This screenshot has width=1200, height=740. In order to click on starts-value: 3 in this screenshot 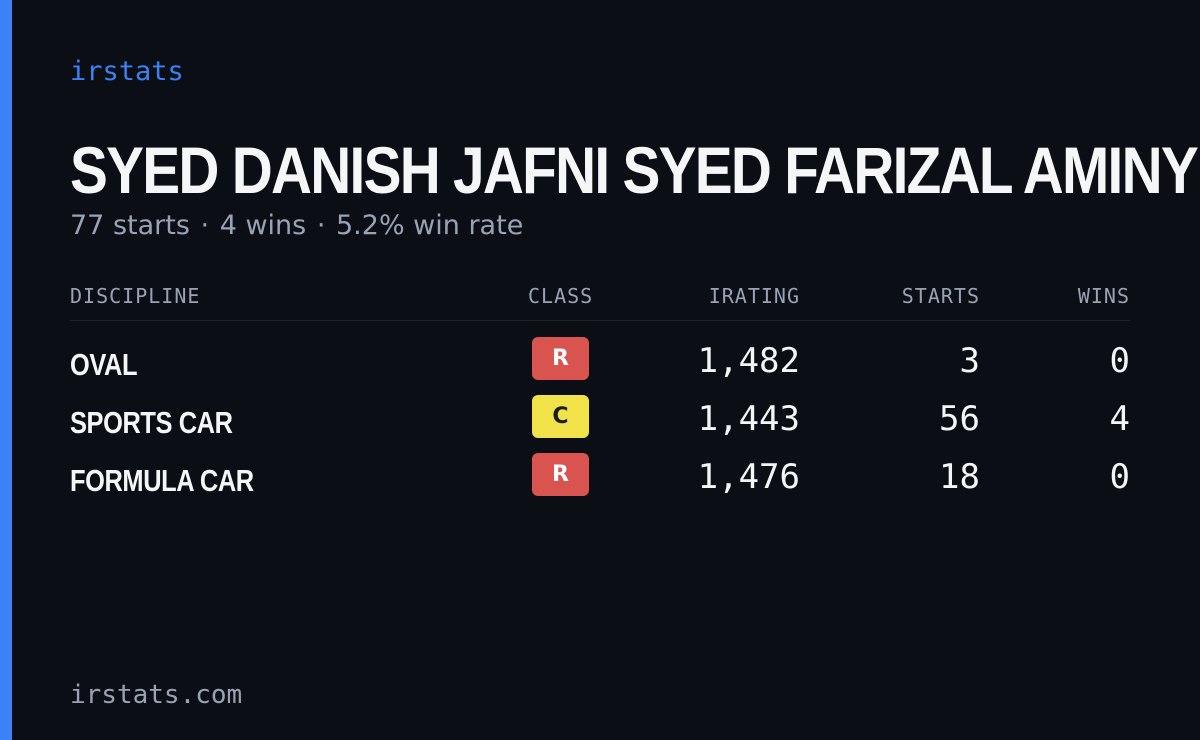, I will do `click(969, 361)`.